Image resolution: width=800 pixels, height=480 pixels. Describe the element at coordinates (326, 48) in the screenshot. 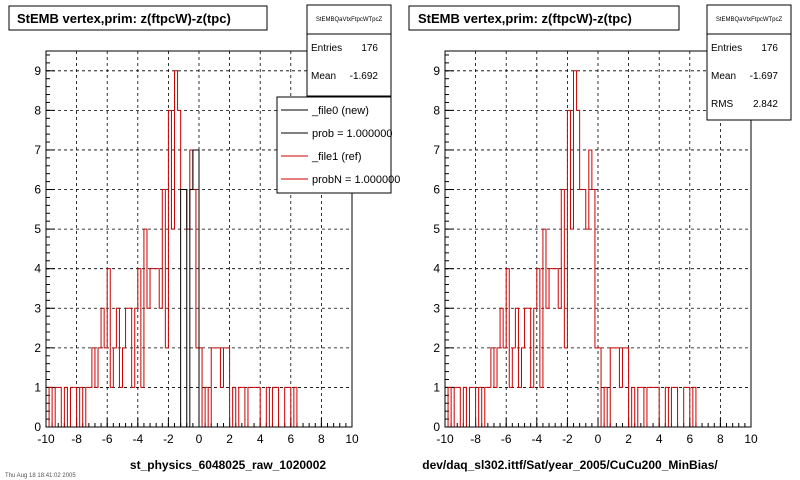

I see `left-stats-entries-label: Entries` at that location.